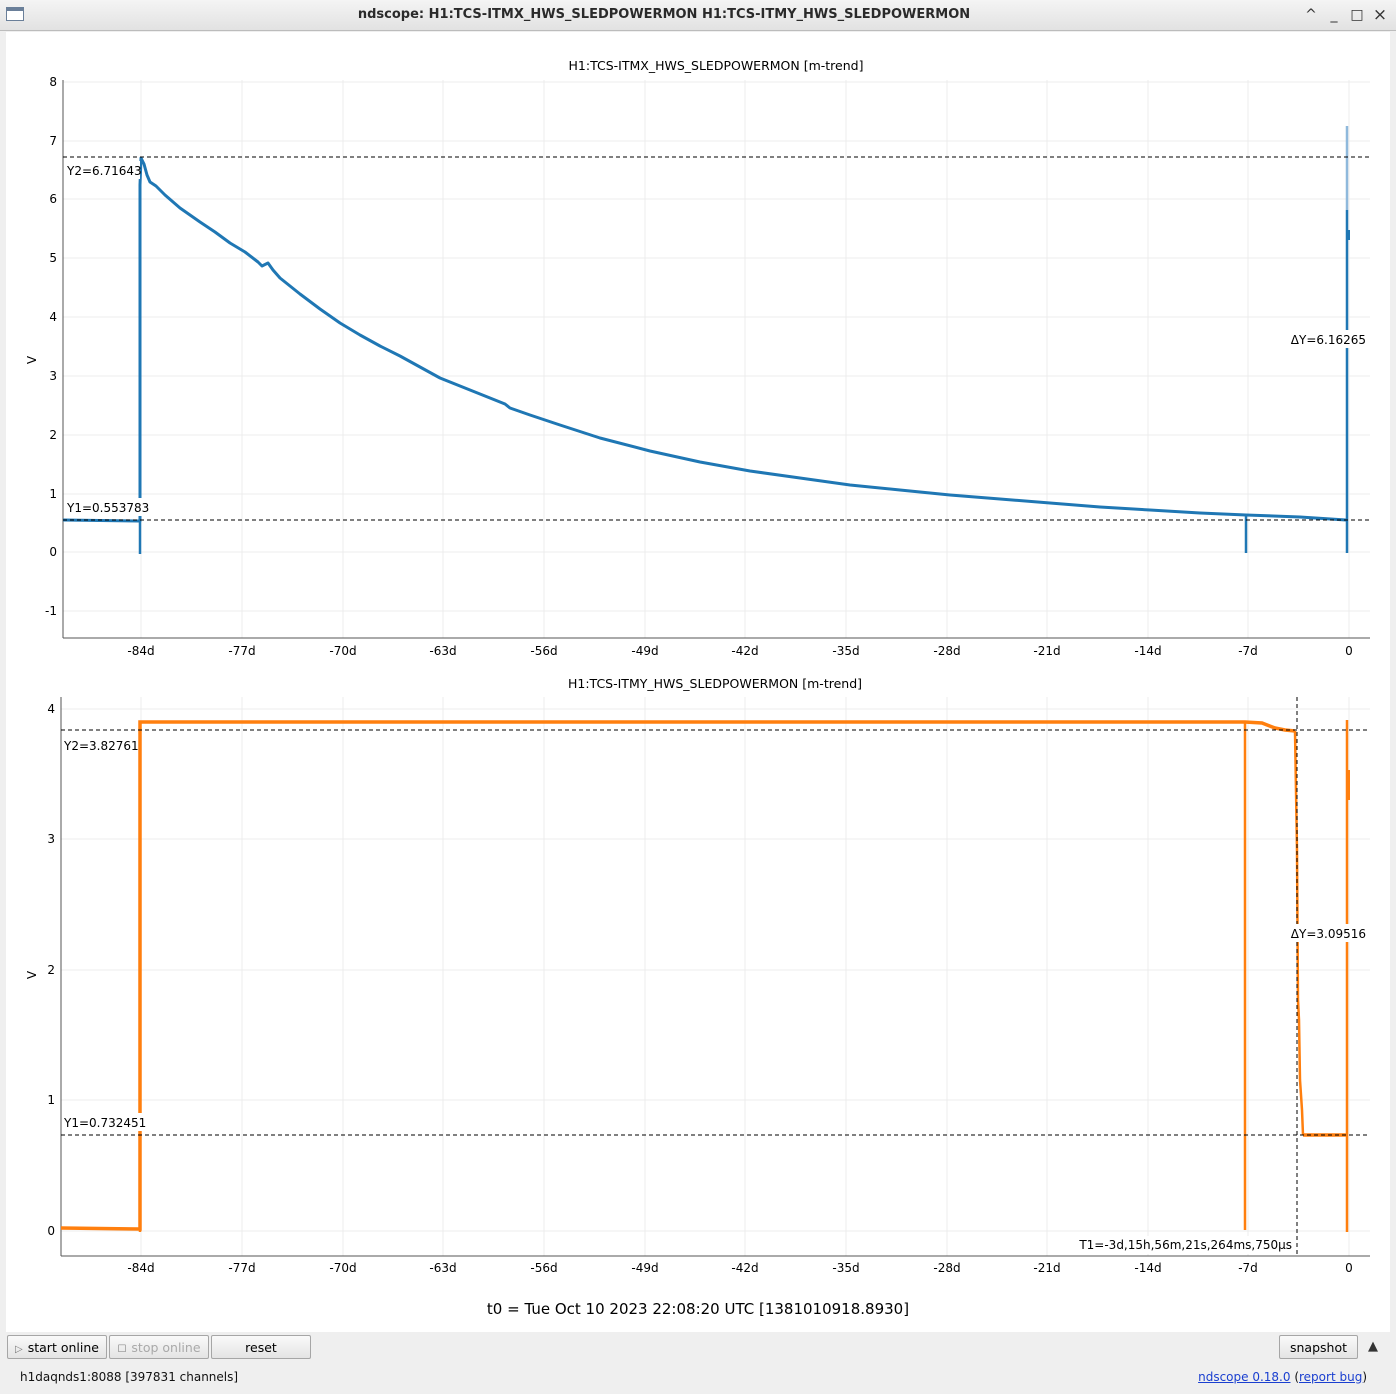 The image size is (1396, 1394). I want to click on report-bug-link: report bug, so click(1331, 1377).